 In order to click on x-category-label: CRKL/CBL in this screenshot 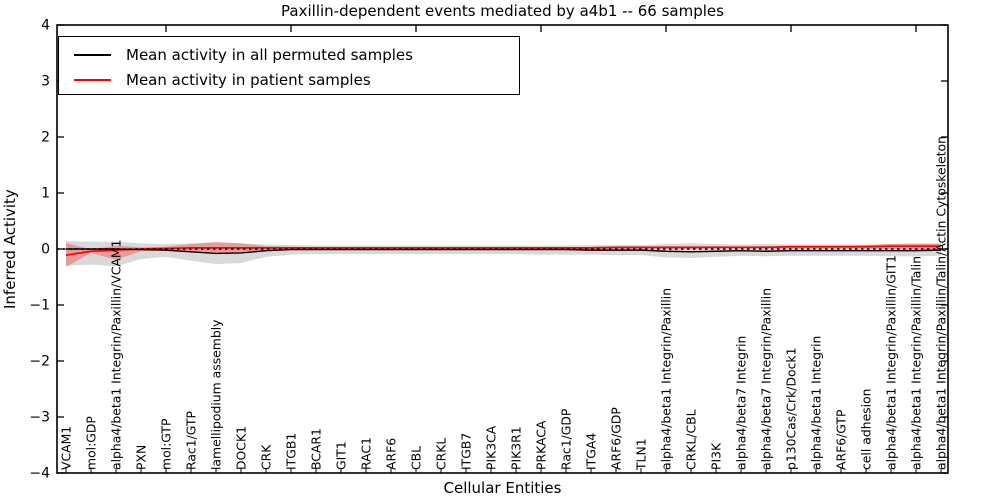, I will do `click(691, 439)`.